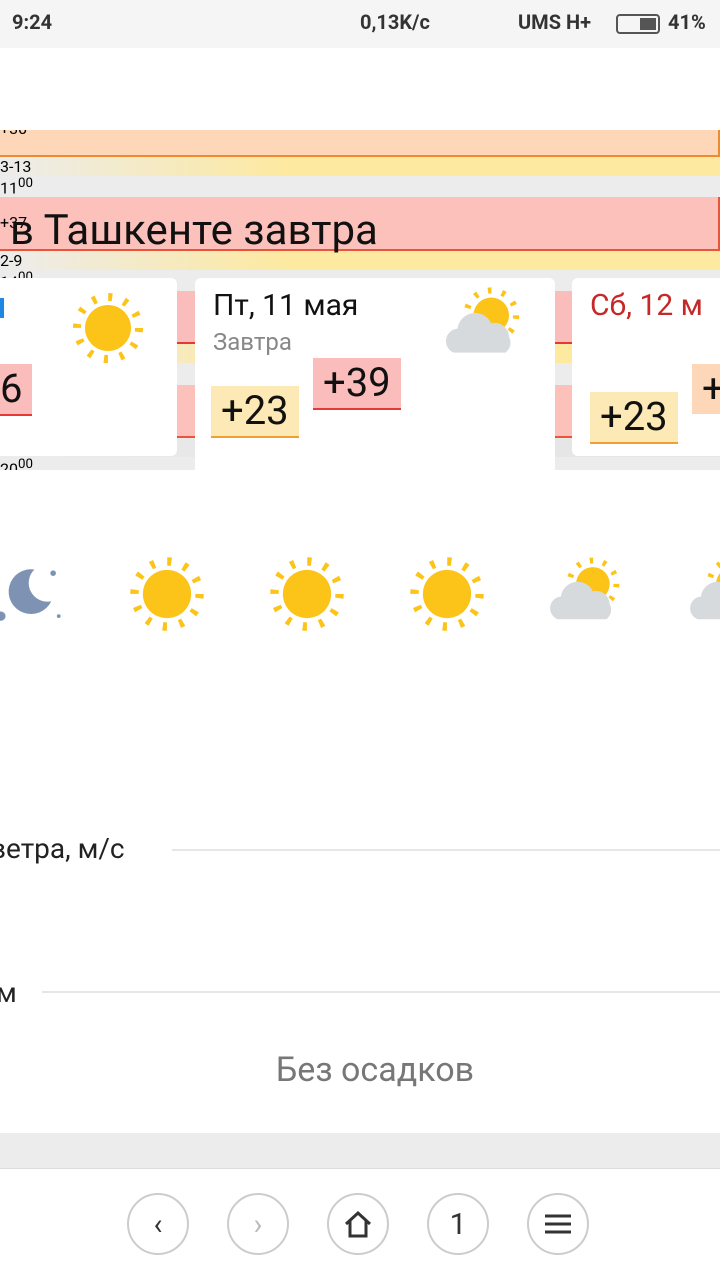 This screenshot has height=1281, width=720. What do you see at coordinates (357, 384) in the screenshot?
I see `temp-high: +39` at bounding box center [357, 384].